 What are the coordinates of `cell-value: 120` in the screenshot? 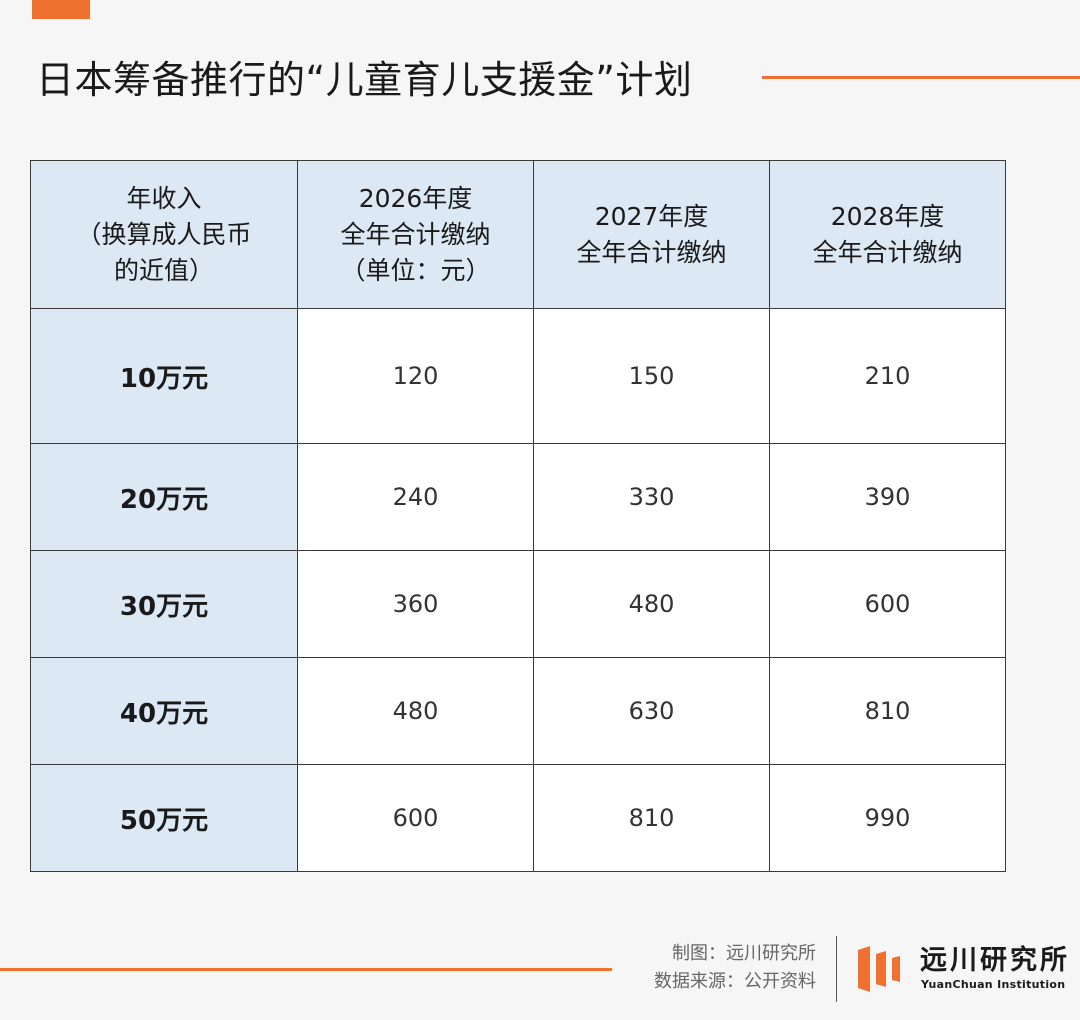 It's located at (415, 376).